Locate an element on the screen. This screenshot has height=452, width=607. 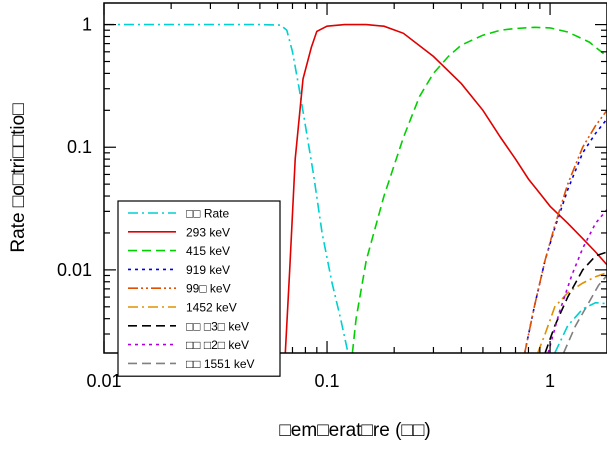
y-tick-label: 0.1 is located at coordinates (79, 147).